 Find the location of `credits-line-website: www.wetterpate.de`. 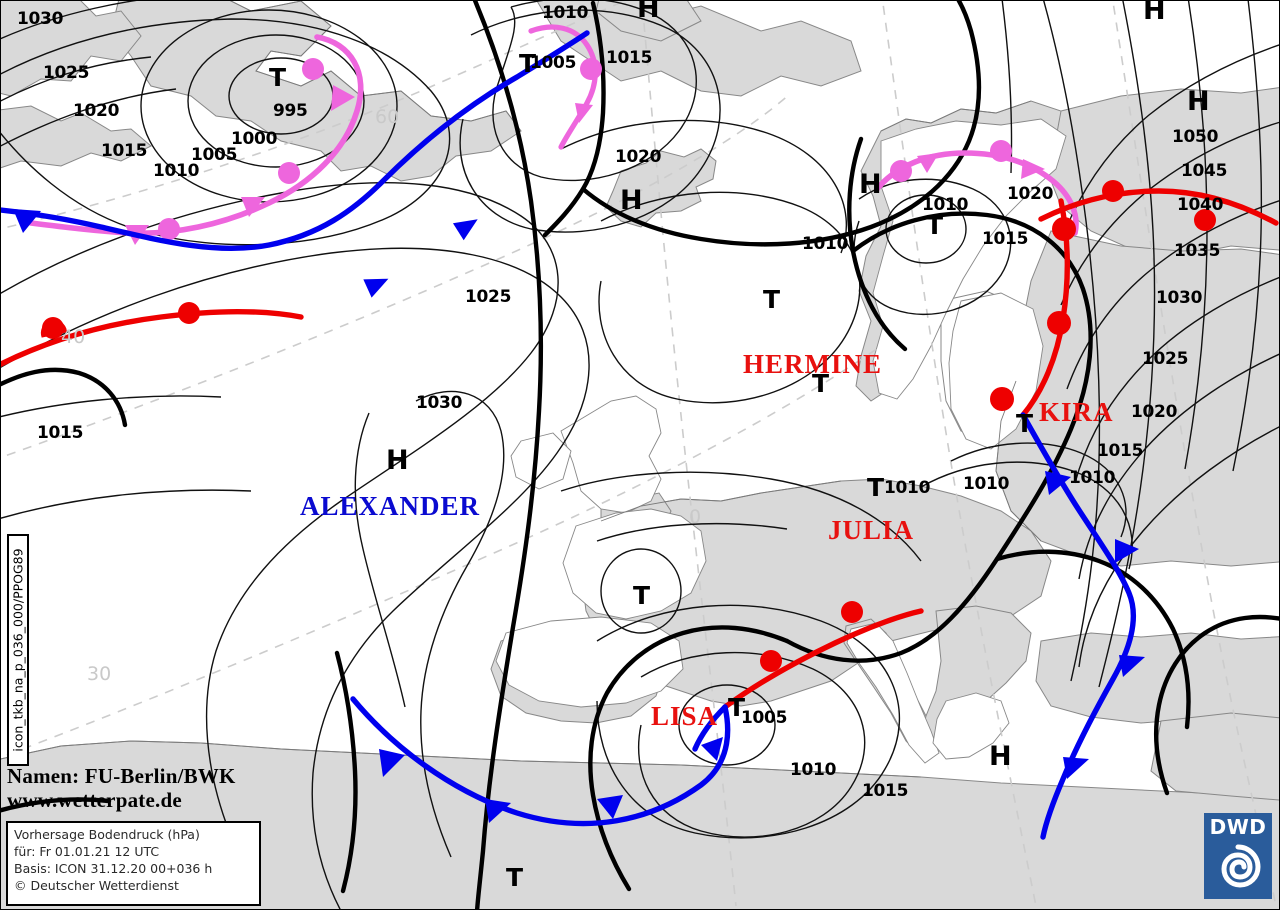

credits-line-website: www.wetterpate.de is located at coordinates (94, 799).